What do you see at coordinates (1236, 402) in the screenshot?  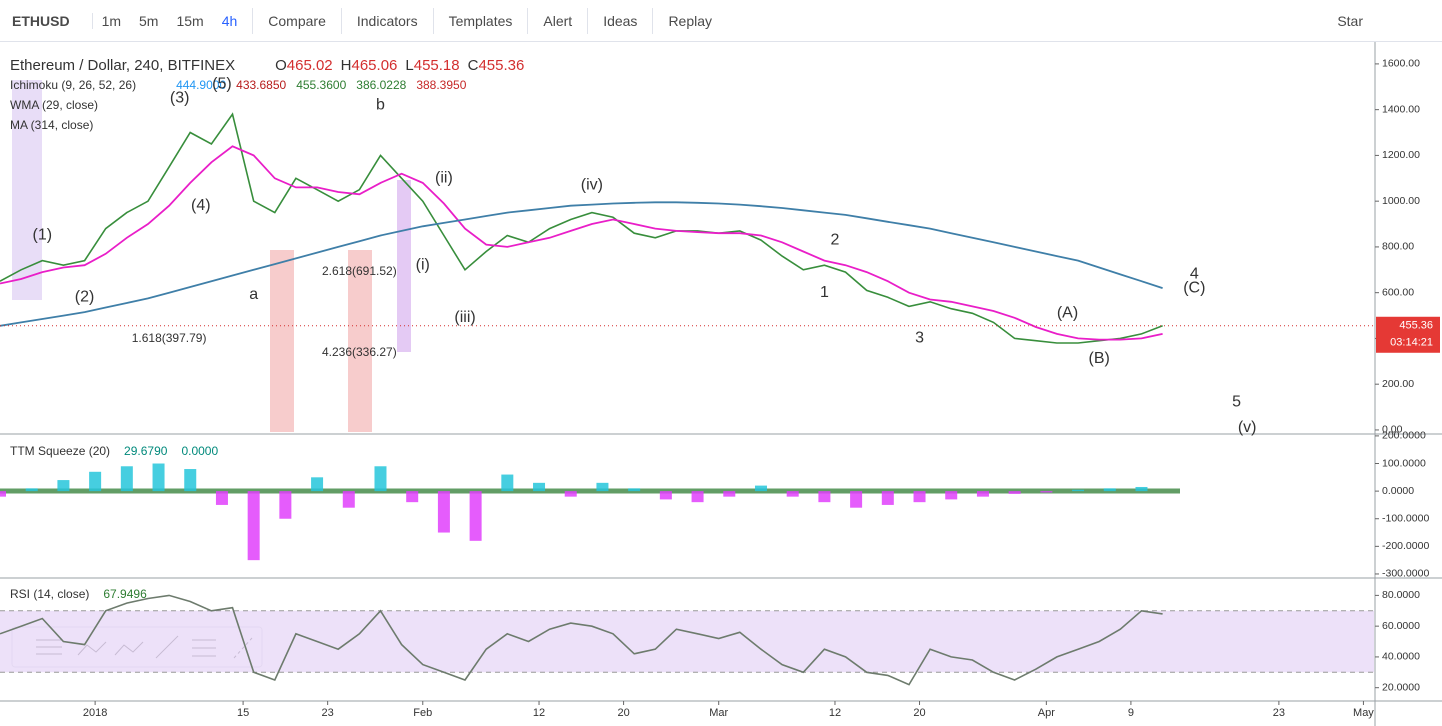 I see `wave-label: 5` at bounding box center [1236, 402].